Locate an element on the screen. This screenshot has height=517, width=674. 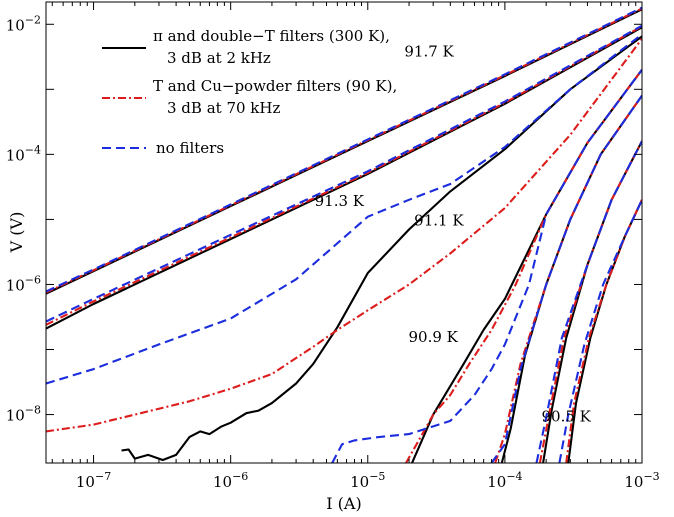
temperature-label: 91.3 K is located at coordinates (340, 201).